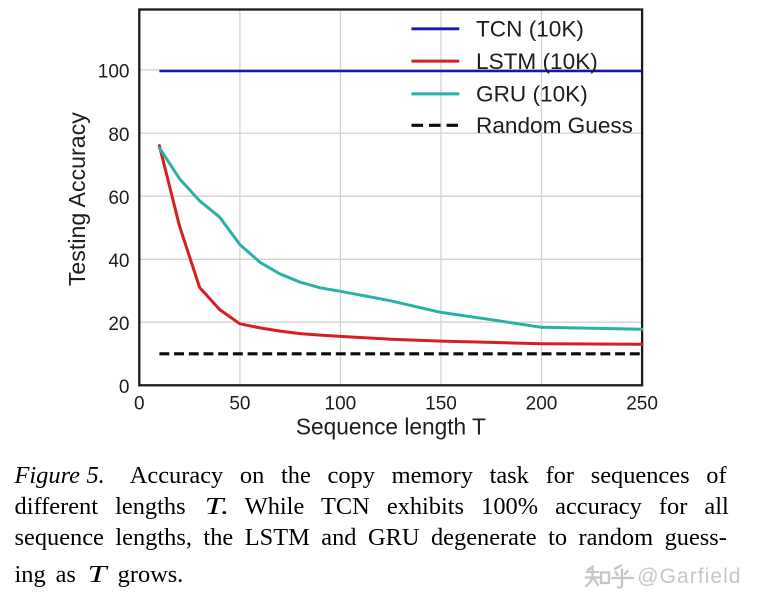 This screenshot has height=608, width=759. Describe the element at coordinates (642, 403) in the screenshot. I see `svg-text: 250` at that location.